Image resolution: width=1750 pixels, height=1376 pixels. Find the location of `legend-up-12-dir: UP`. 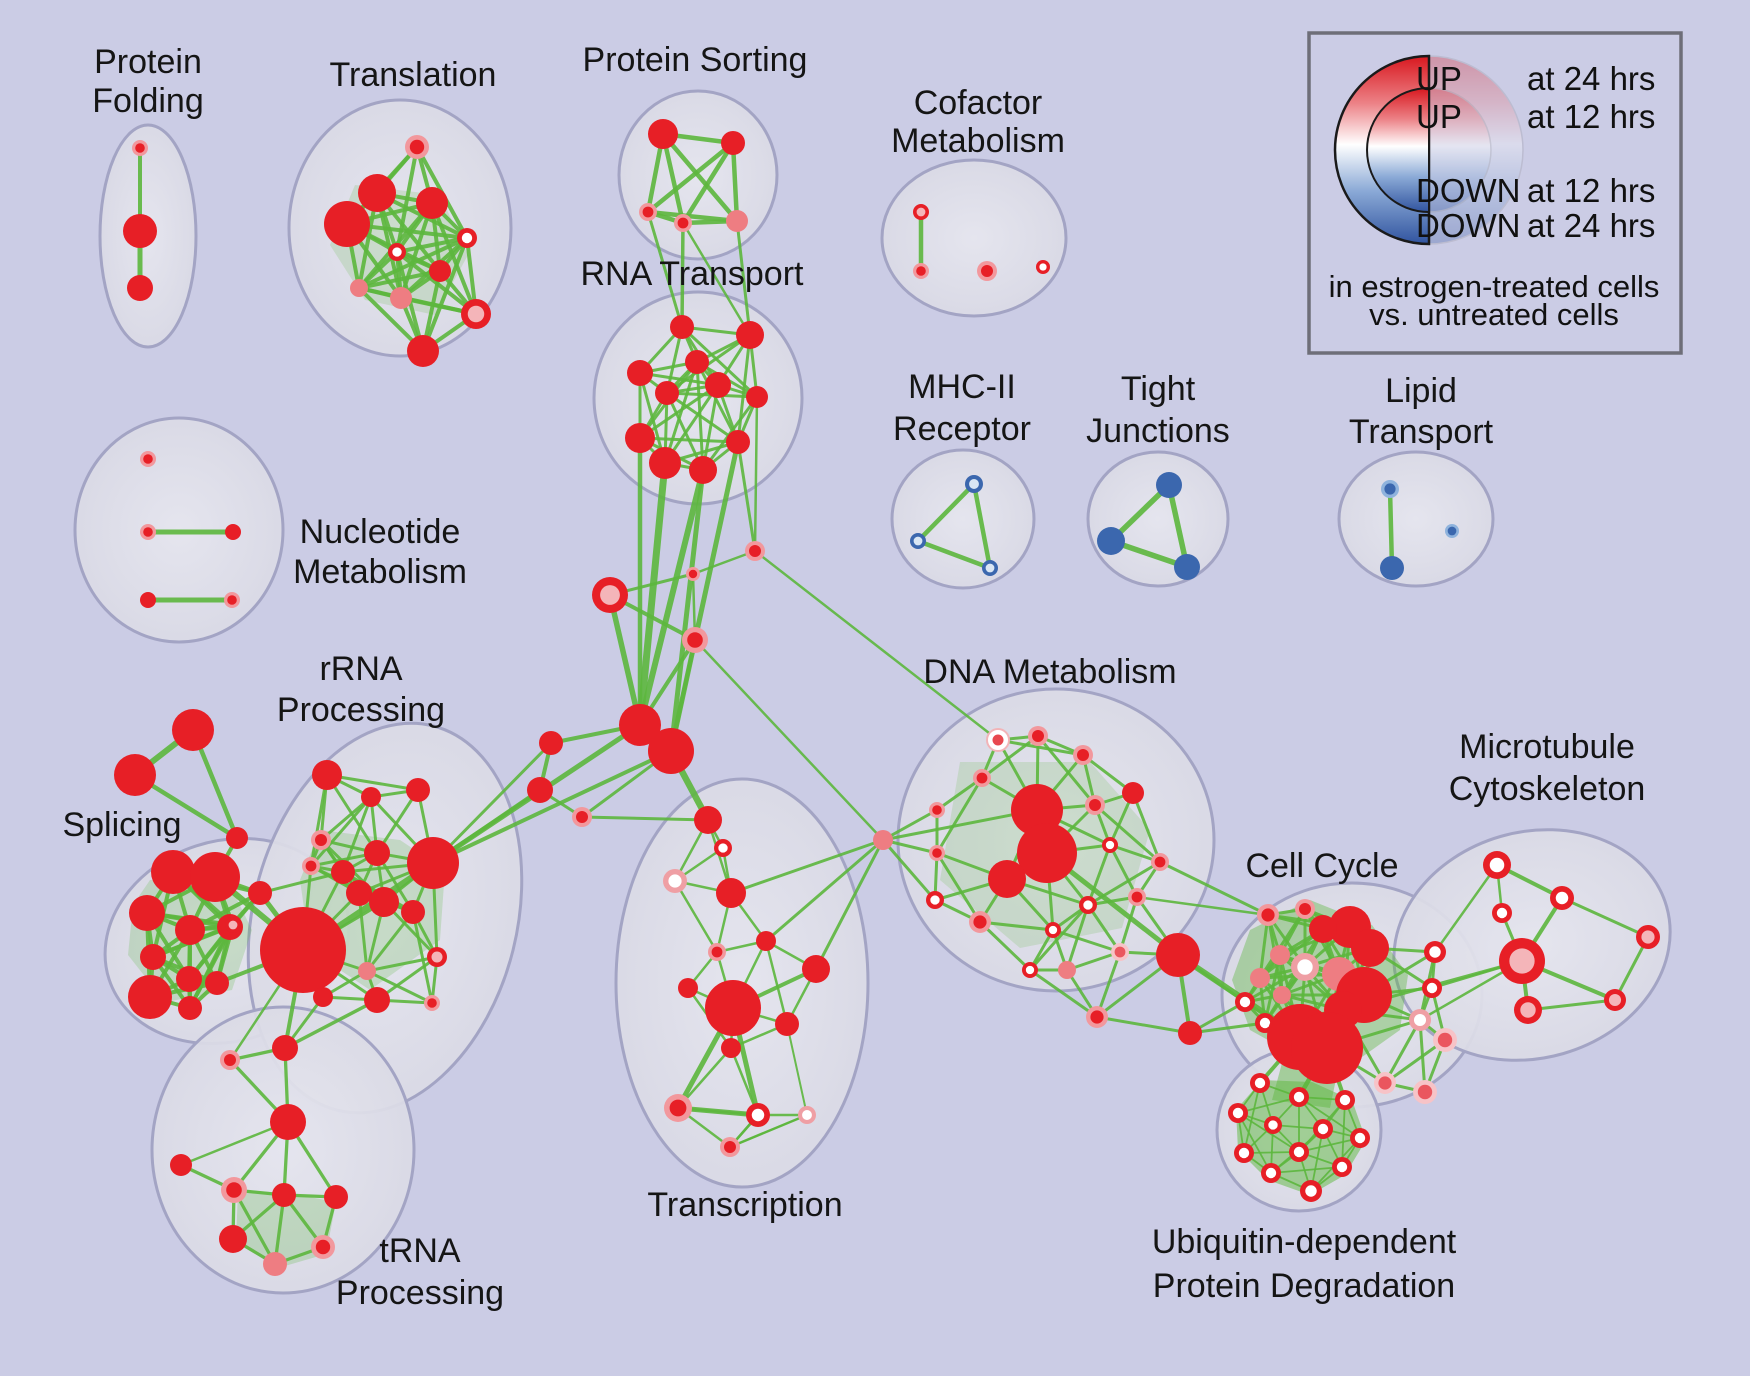

legend-up-12-dir: UP is located at coordinates (1439, 116).